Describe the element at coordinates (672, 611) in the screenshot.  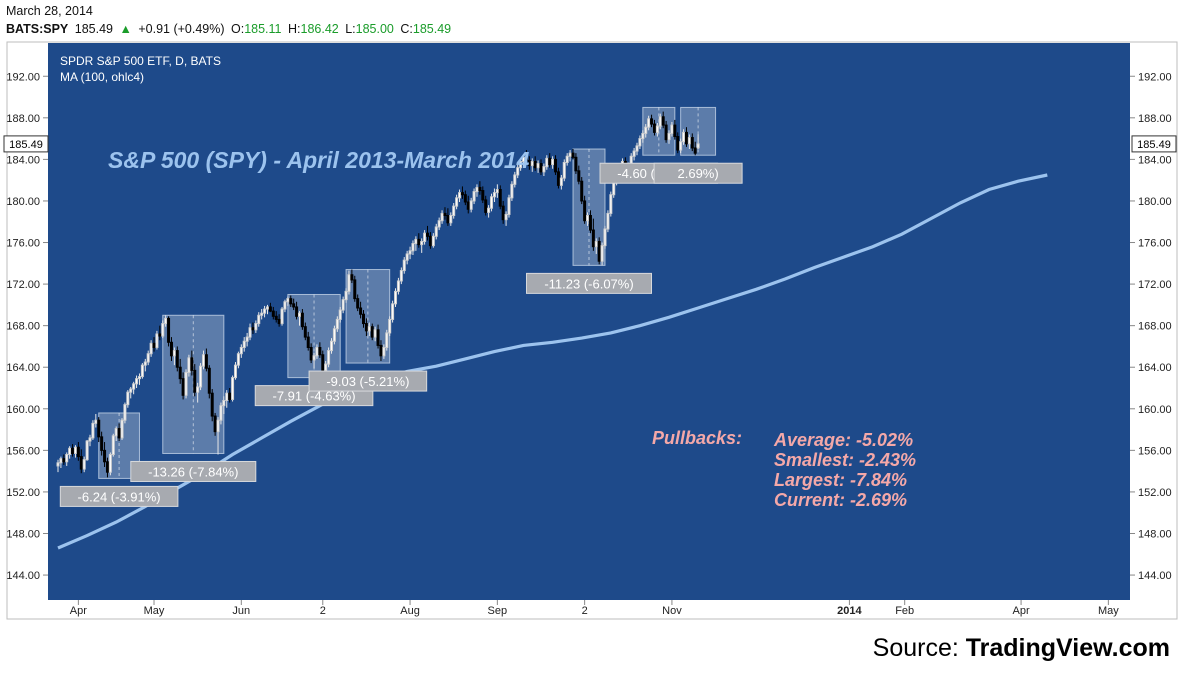
I see `x-tick-label: Nov` at that location.